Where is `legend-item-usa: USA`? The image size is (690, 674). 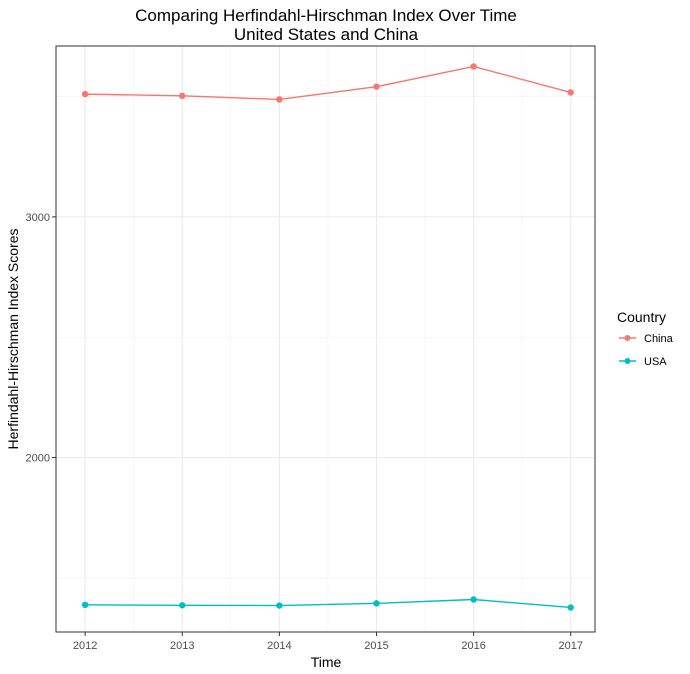
legend-item-usa: USA is located at coordinates (643, 362).